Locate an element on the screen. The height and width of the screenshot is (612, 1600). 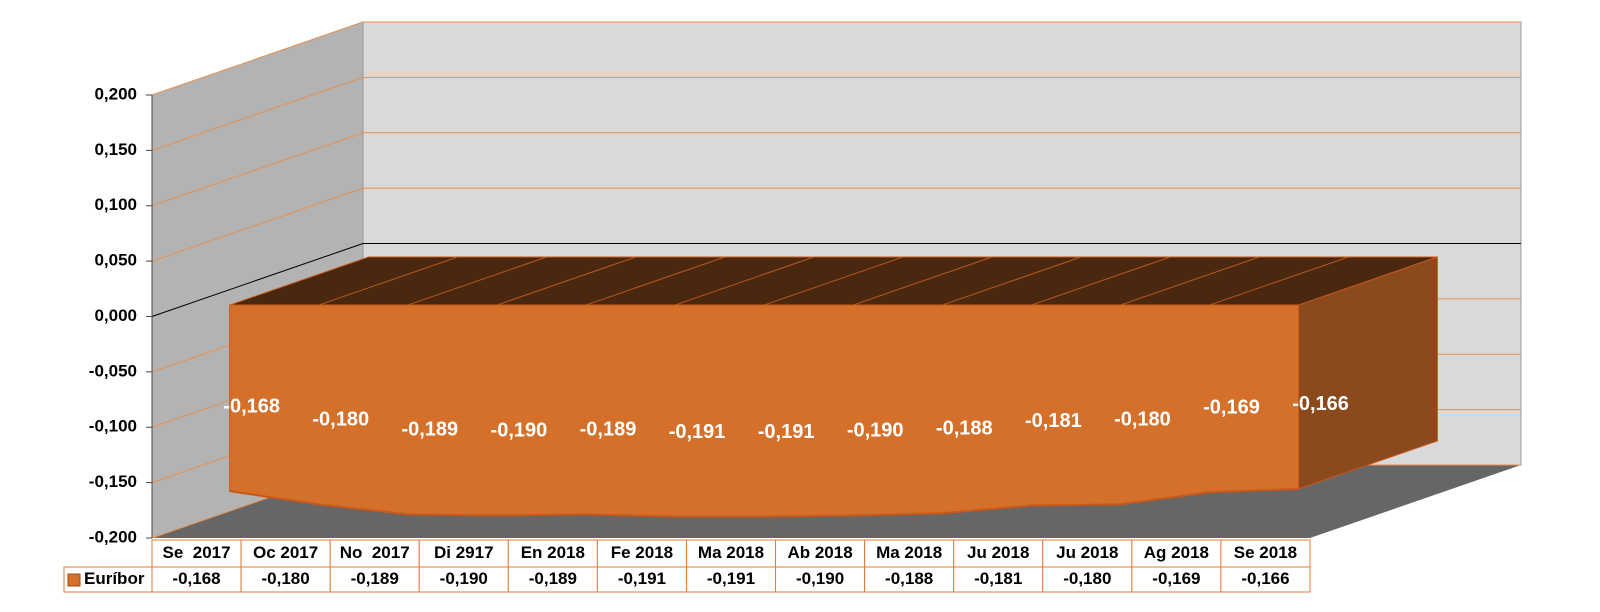
x-tick-label: Oc 2017 is located at coordinates (285, 552).